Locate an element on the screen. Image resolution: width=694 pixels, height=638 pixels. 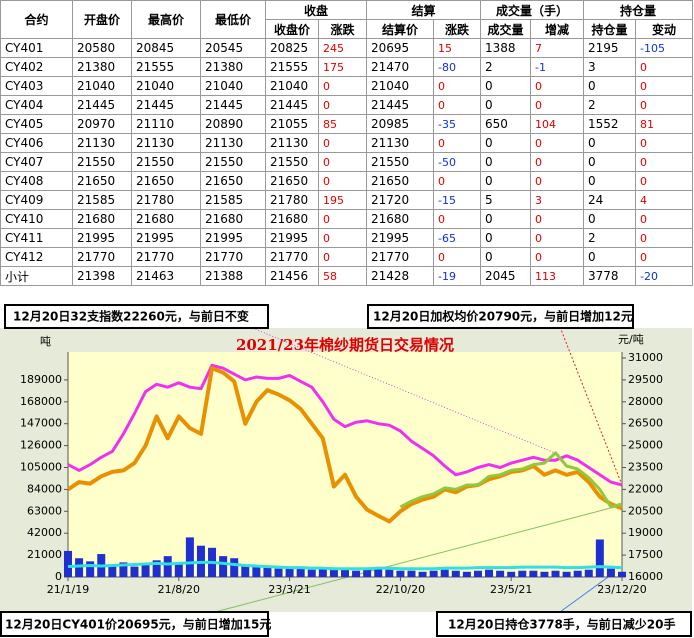
y-tick-label: 168000 is located at coordinates (41, 401).